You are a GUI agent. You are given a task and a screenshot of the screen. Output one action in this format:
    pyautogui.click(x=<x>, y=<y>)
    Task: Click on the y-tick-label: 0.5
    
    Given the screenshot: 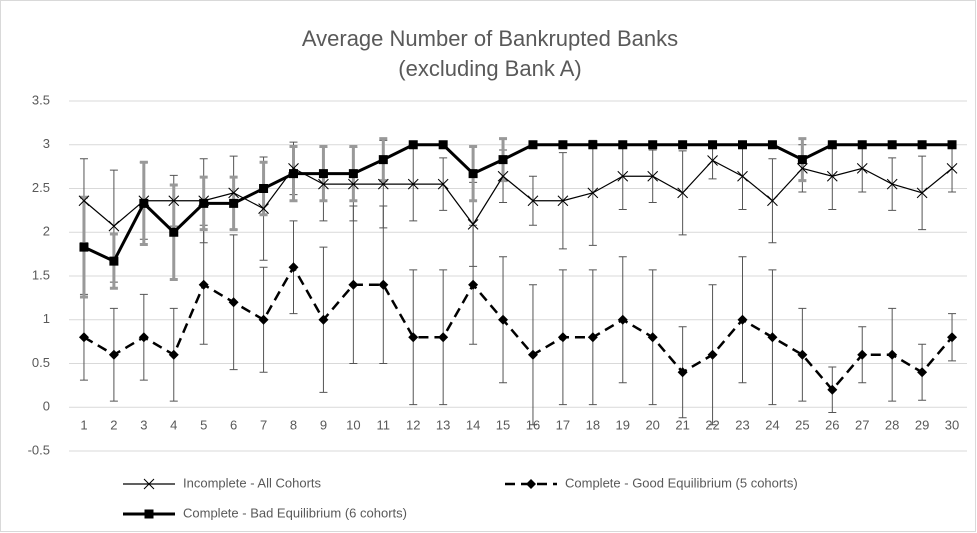 What is the action you would take?
    pyautogui.click(x=41, y=362)
    